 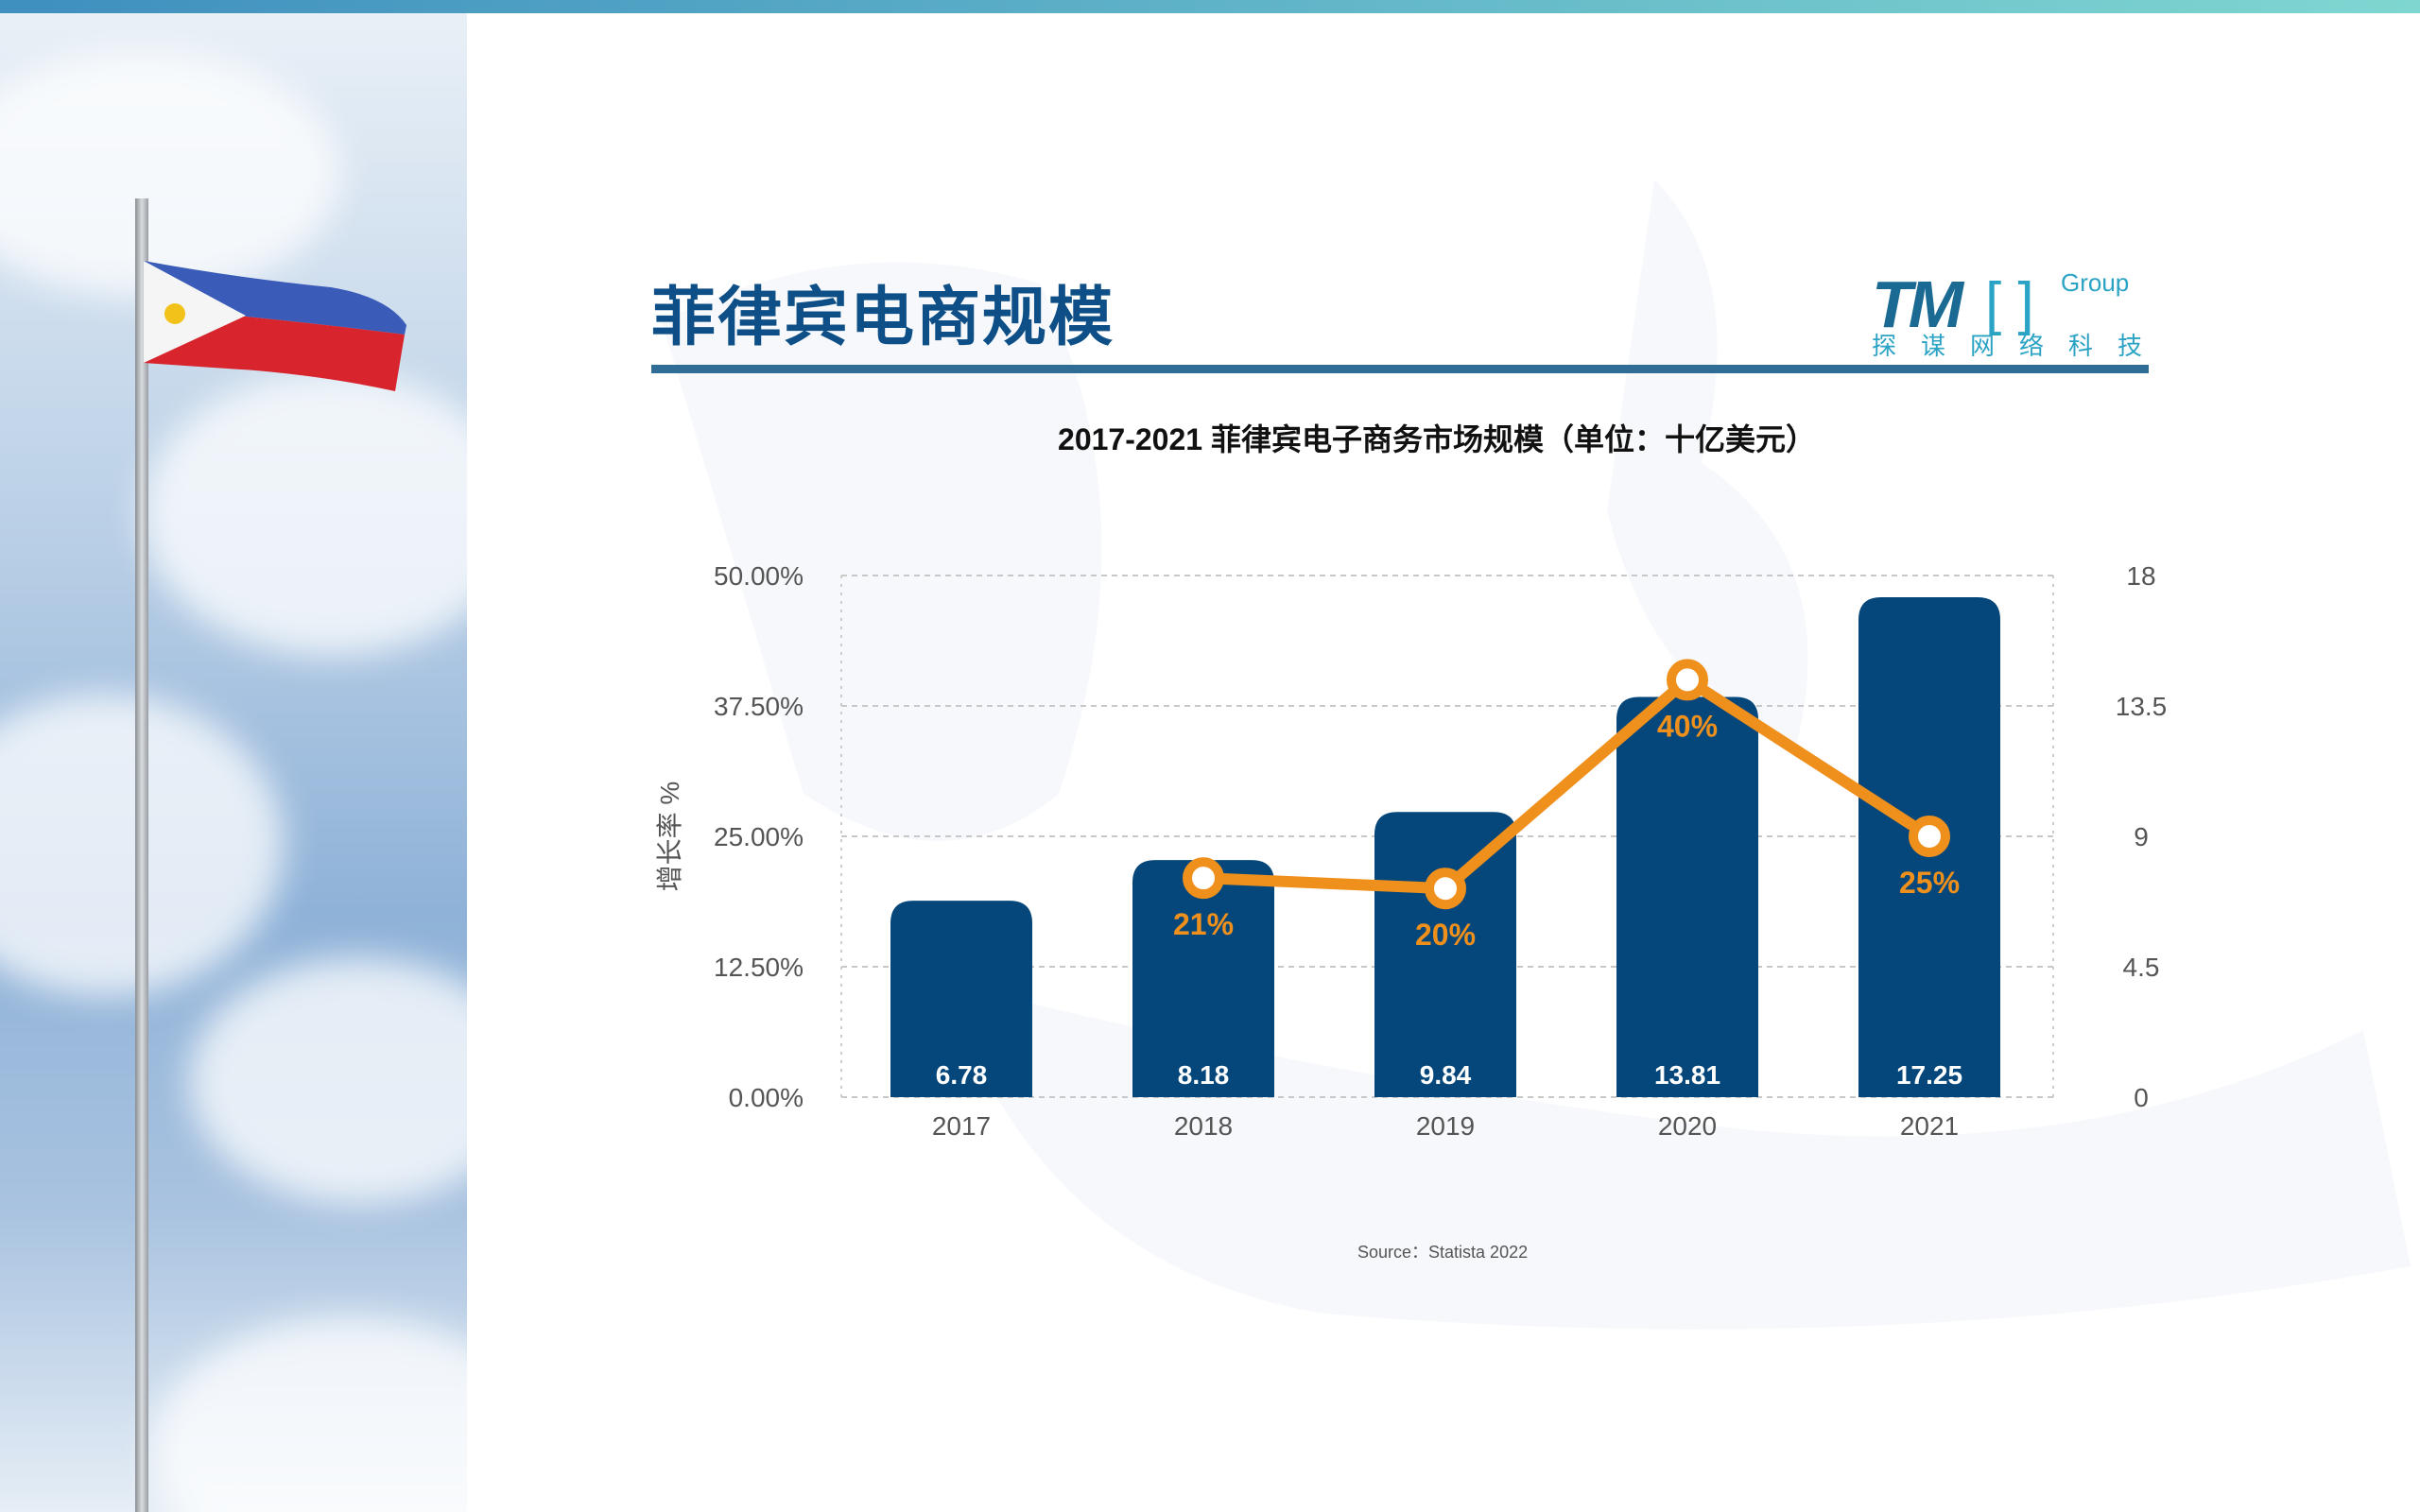 I want to click on chart-title: 2017-2021 菲律宾电子商务市场规模（单位：十亿美元）, so click(x=1437, y=439).